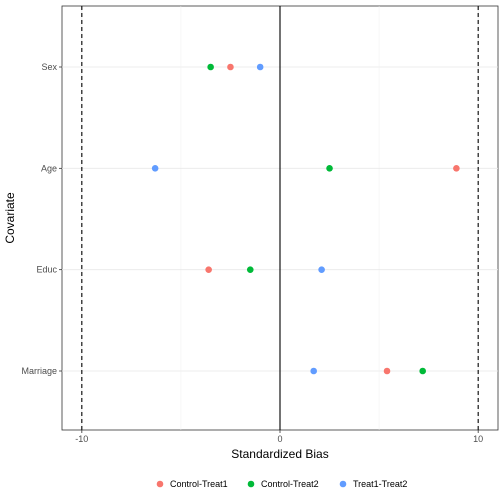  Describe the element at coordinates (41, 219) in the screenshot. I see `y-axis: Sex Age Educ Marriage` at that location.